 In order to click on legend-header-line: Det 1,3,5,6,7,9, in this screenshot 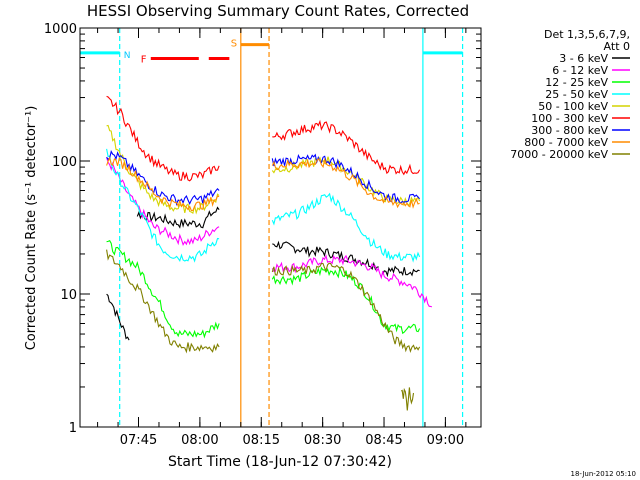, I will do `click(587, 34)`.